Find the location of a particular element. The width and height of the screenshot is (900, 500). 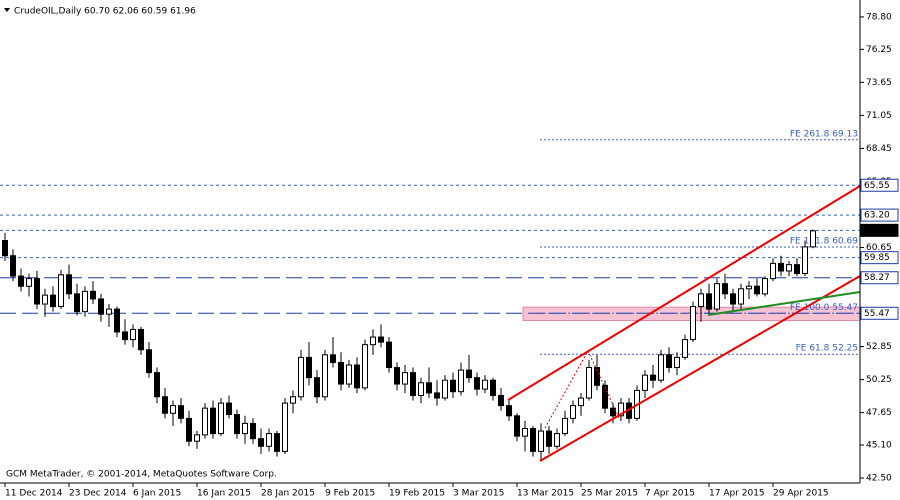

level-label: 65.55 is located at coordinates (877, 186).